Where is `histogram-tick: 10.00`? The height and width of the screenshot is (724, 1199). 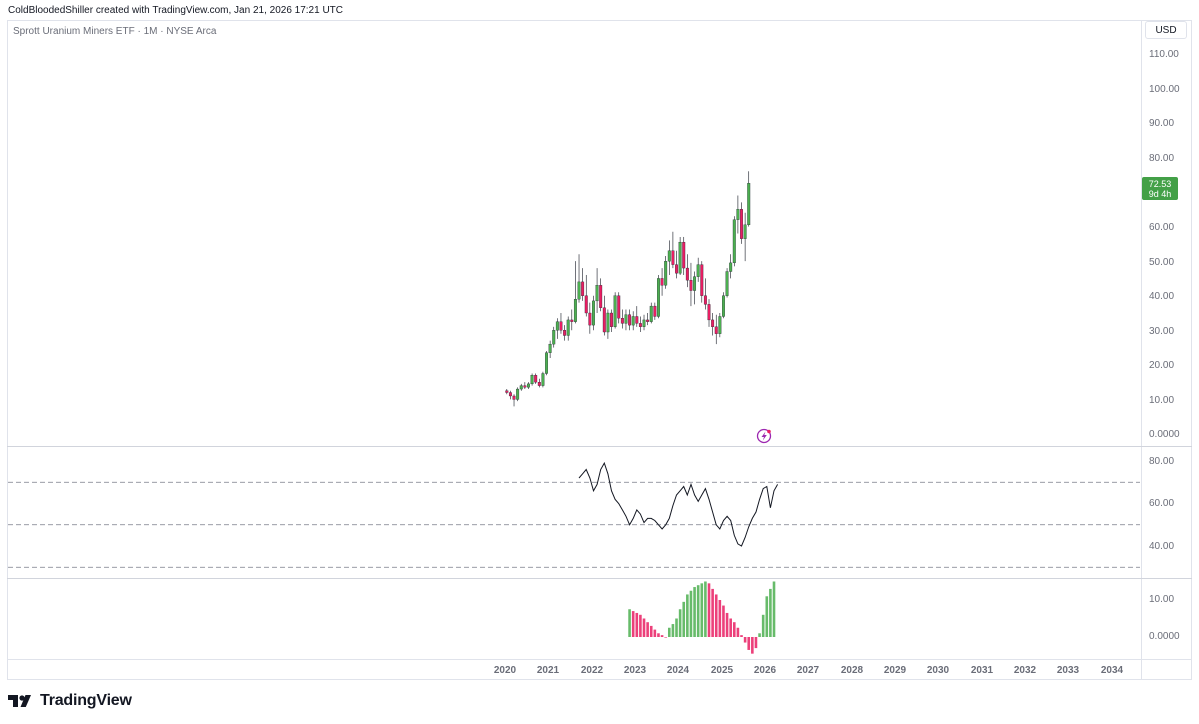 histogram-tick: 10.00 is located at coordinates (1162, 599).